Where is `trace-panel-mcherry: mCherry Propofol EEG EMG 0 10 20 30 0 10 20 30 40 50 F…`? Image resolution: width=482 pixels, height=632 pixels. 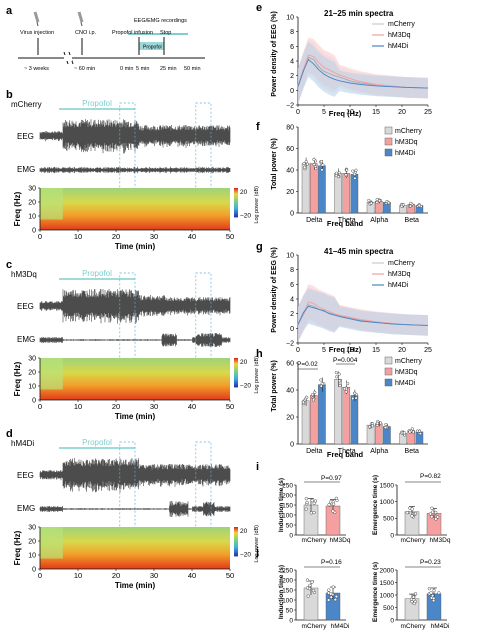 trace-panel-mcherry: mCherry Propofol EEG EMG 0 10 20 30 0 10 20 30 40 50 F… is located at coordinates (135, 175).